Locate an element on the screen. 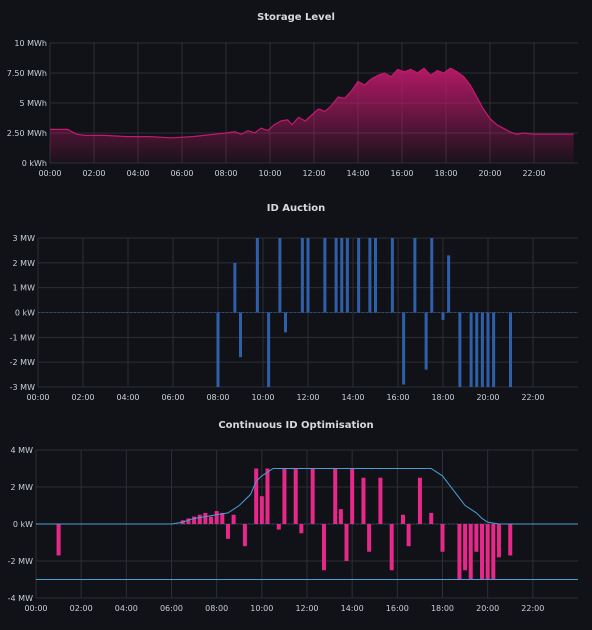 This screenshot has height=630, width=592. chart1-y-tick-label: -1 MW is located at coordinates (22, 337).